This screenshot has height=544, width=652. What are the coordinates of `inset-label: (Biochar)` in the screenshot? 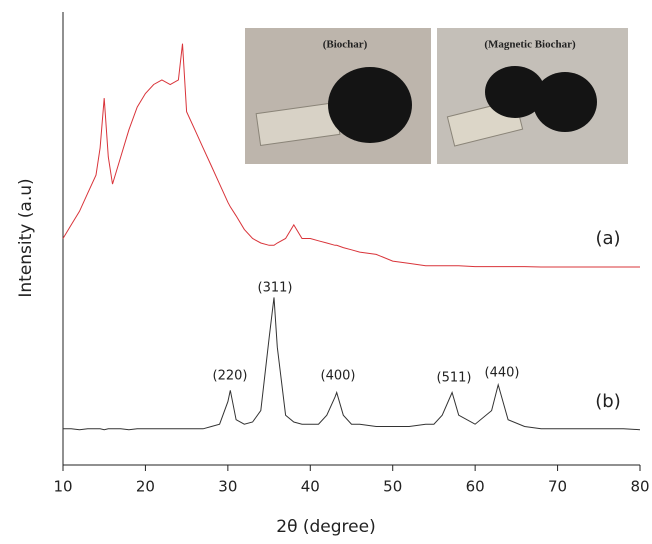 It's located at (345, 45).